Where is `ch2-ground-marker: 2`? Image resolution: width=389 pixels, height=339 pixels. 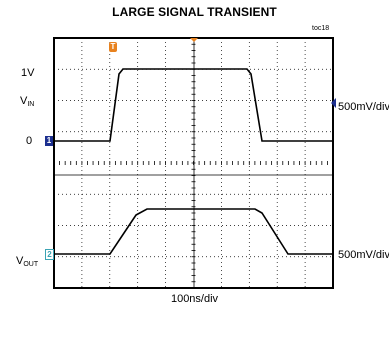 ch2-ground-marker: 2 is located at coordinates (49, 254).